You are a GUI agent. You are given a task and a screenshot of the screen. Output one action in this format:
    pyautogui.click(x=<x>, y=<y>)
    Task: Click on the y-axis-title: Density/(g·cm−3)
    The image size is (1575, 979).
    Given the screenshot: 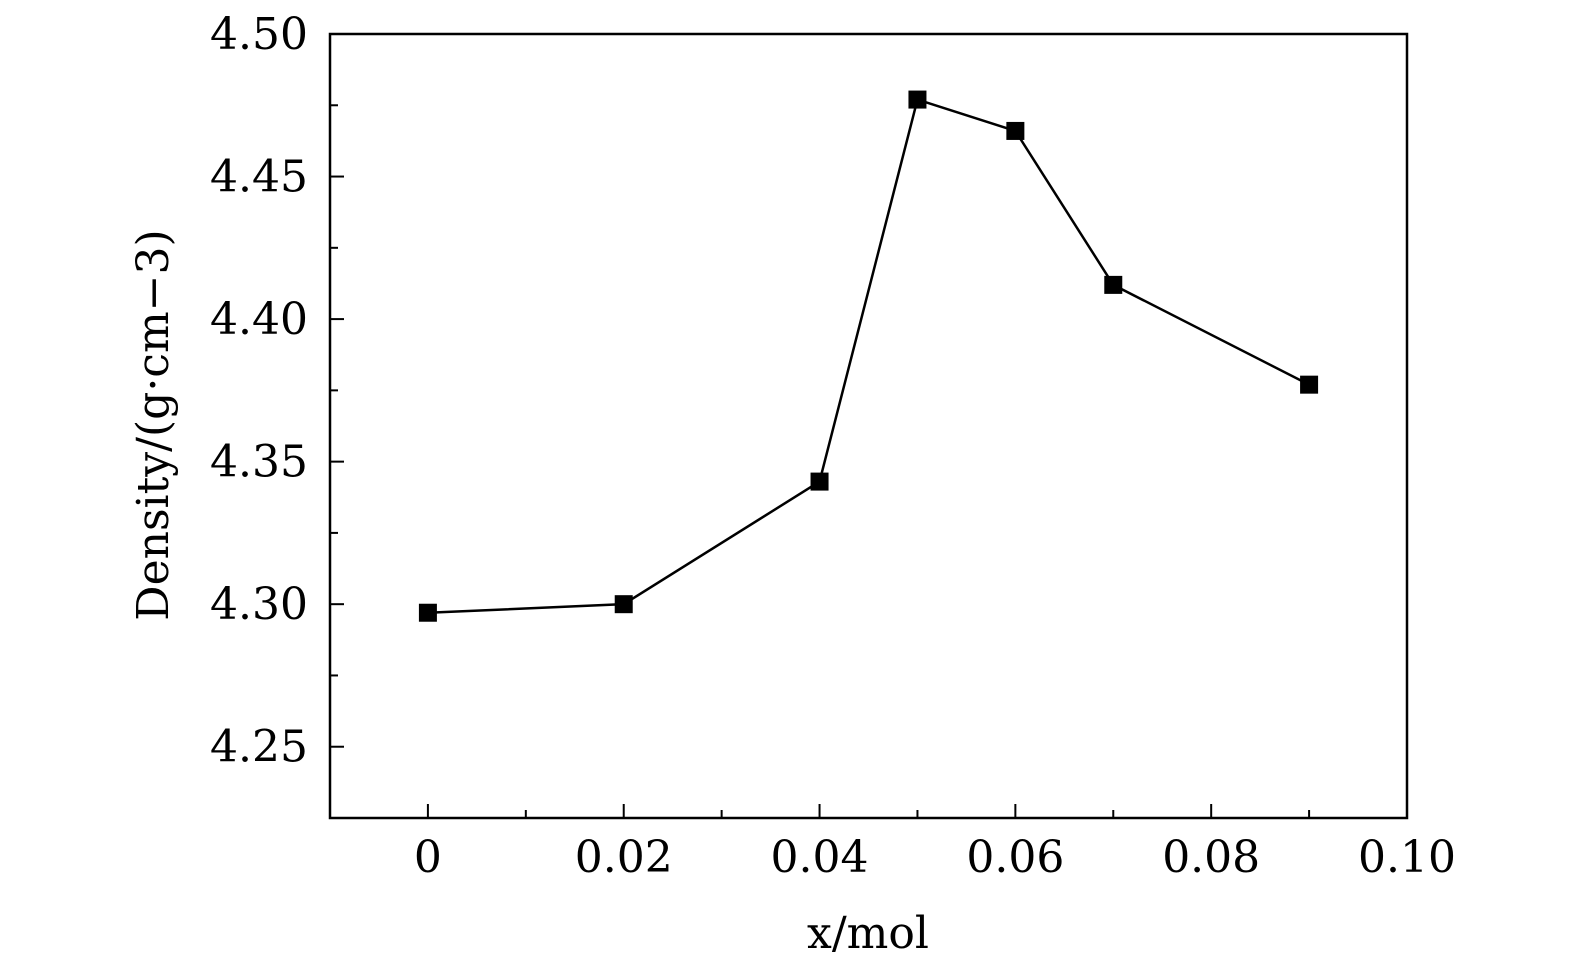 What is the action you would take?
    pyautogui.click(x=153, y=424)
    